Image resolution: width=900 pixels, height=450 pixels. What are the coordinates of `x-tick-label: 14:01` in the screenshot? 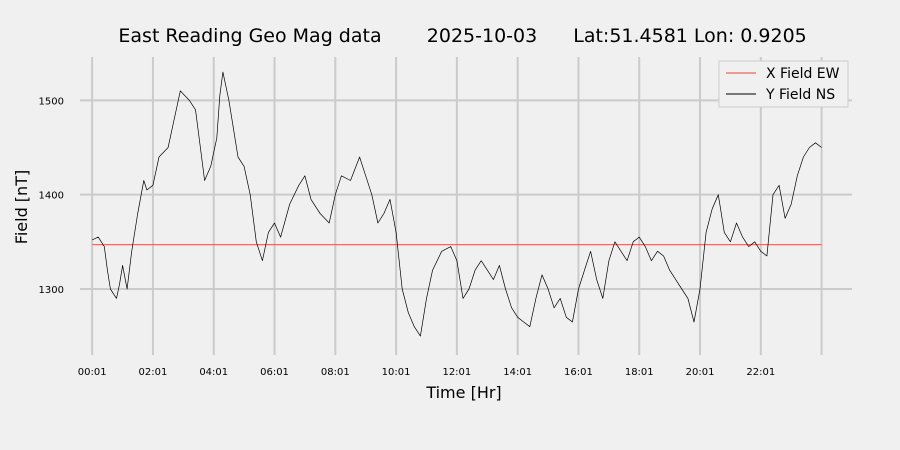 It's located at (517, 372).